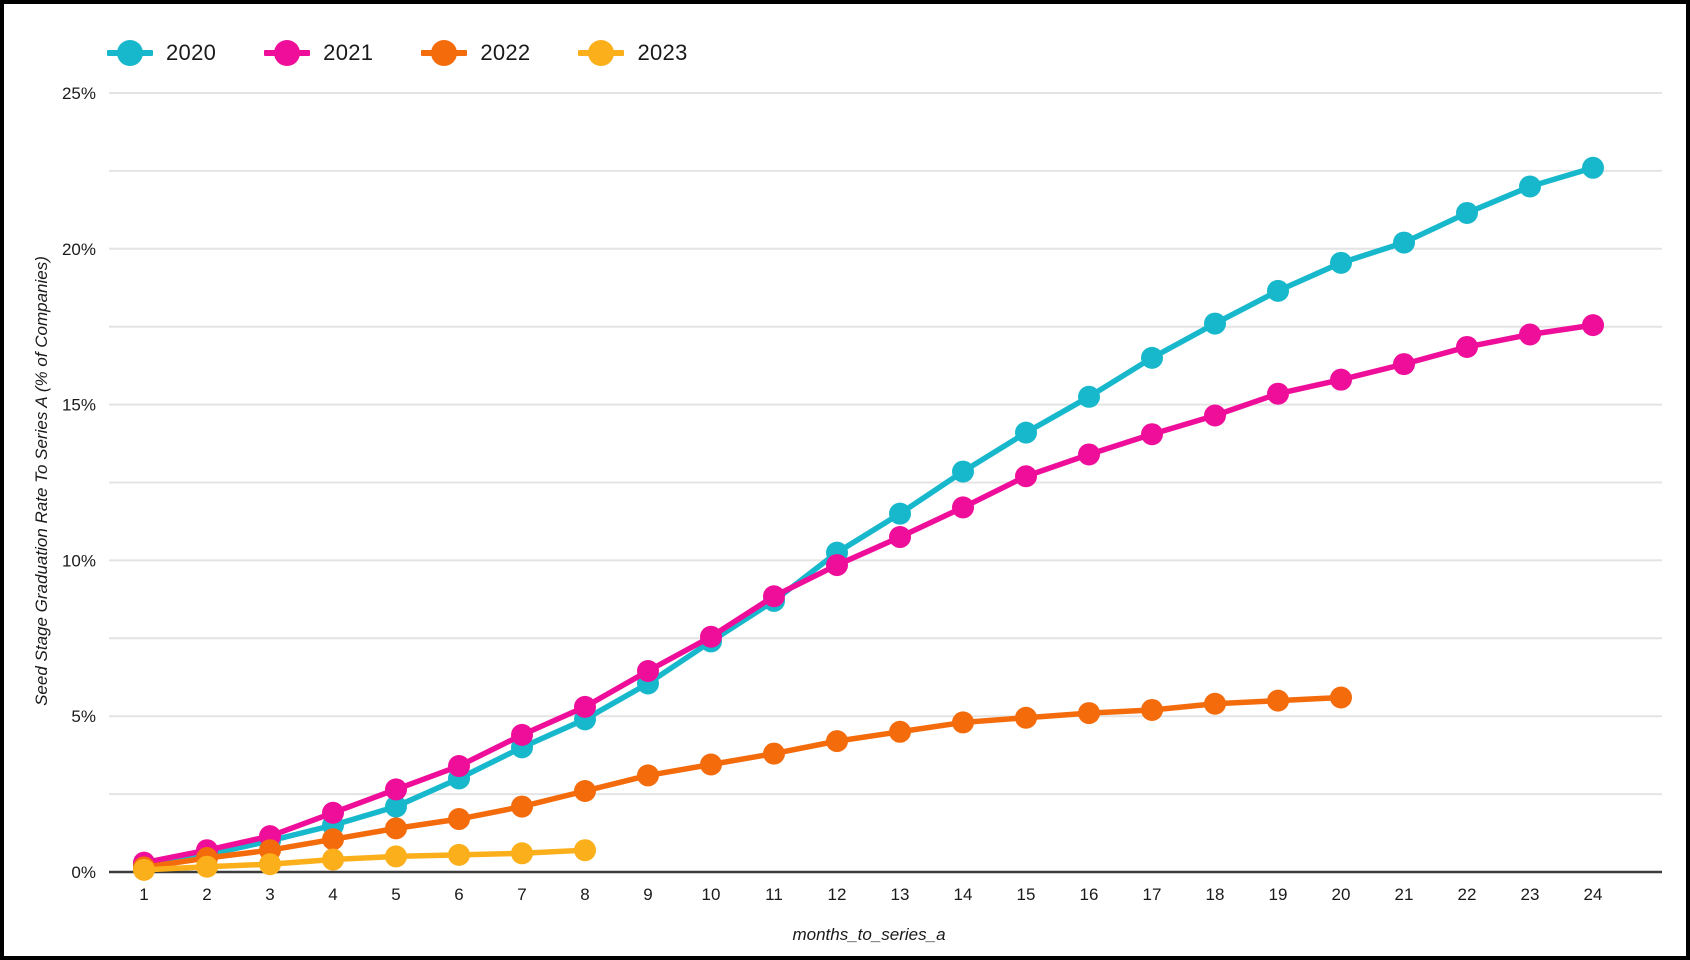 This screenshot has height=960, width=1690. Describe the element at coordinates (963, 894) in the screenshot. I see `x-tick-label: 14` at that location.